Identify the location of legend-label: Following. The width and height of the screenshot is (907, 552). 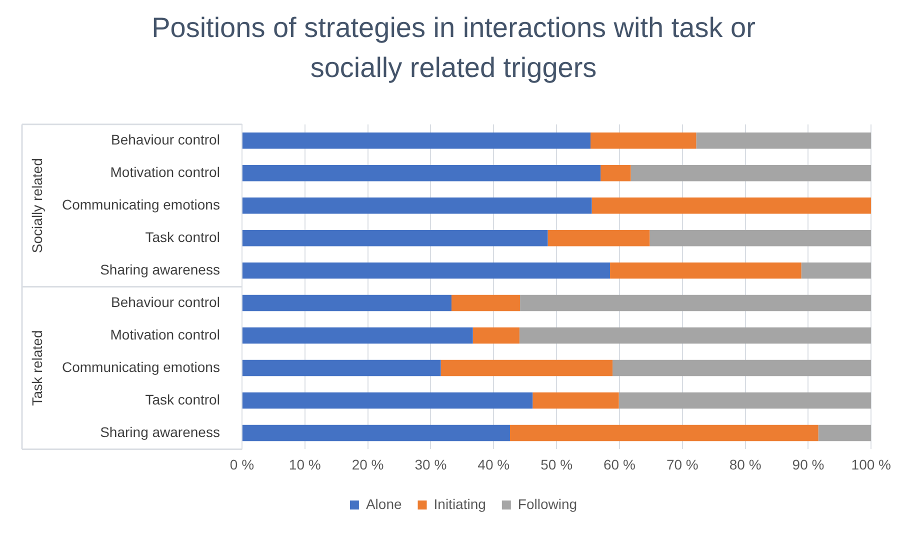
(548, 504).